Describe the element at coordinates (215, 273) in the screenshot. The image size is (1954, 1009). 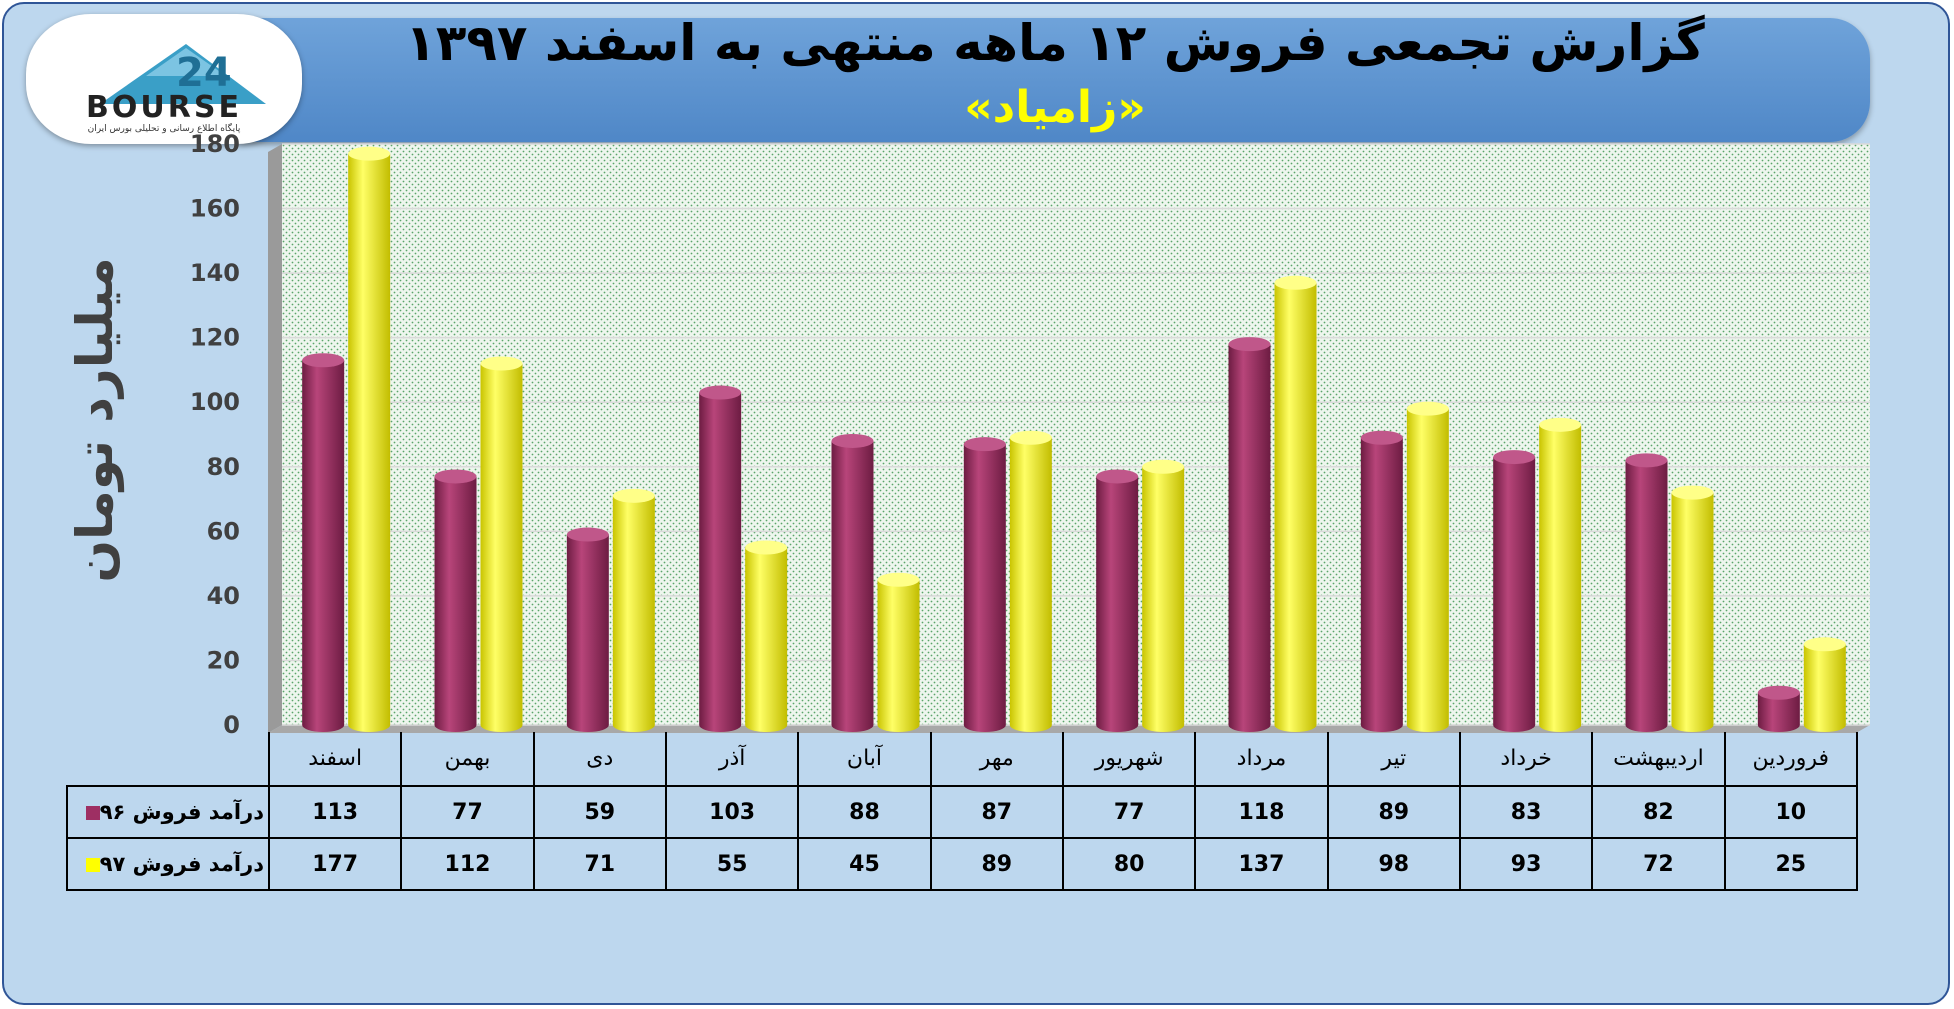
I see `y-tick-label: 140` at that location.